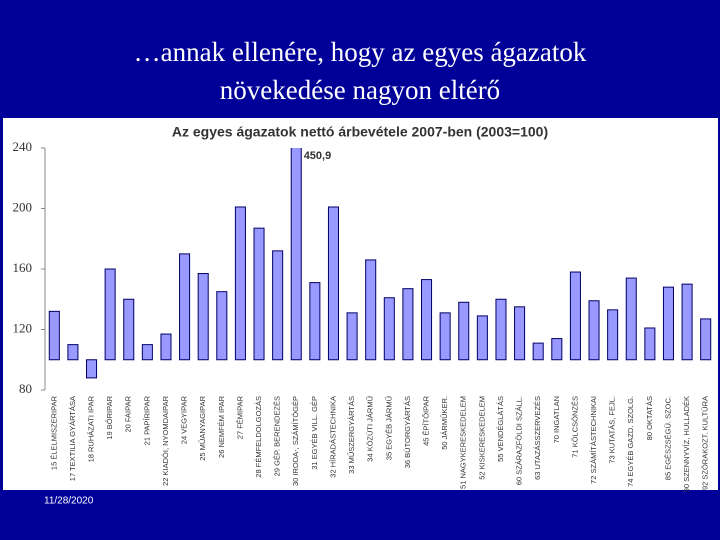 The width and height of the screenshot is (720, 540). Describe the element at coordinates (705, 443) in the screenshot. I see `x-tick-label: 92 SZÓRAKOZT. KULTÚRA` at that location.